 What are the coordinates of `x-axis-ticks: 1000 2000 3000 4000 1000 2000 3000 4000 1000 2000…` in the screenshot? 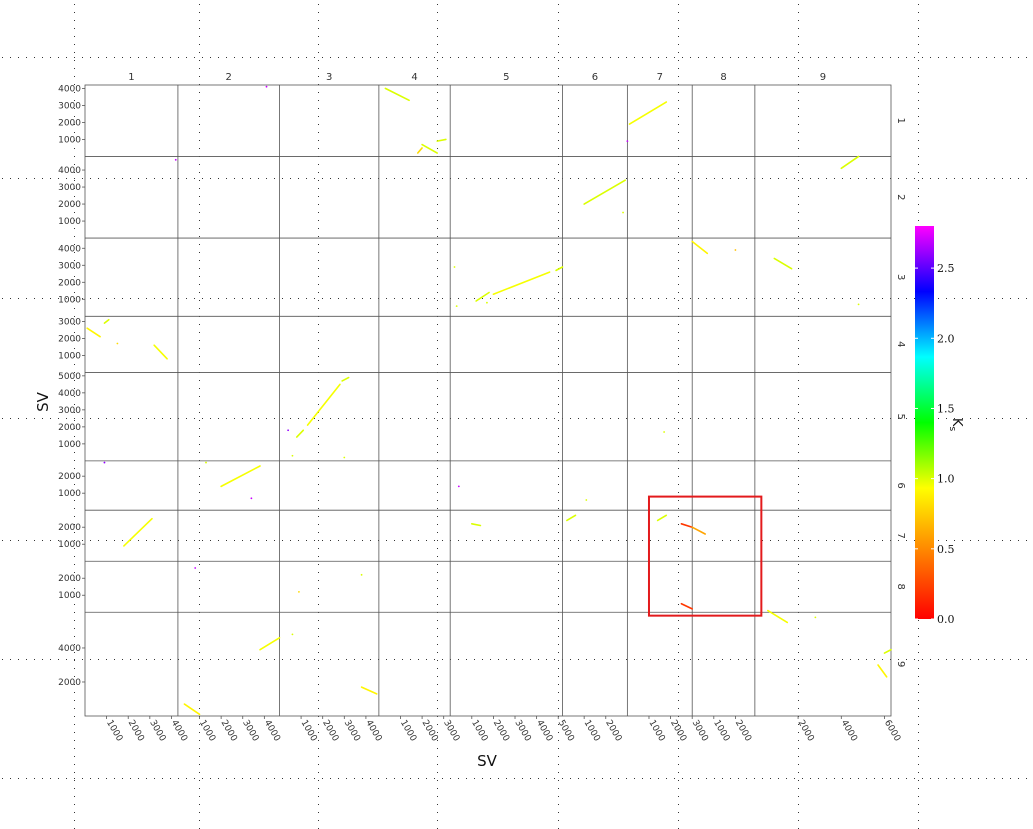 It's located at (503, 730).